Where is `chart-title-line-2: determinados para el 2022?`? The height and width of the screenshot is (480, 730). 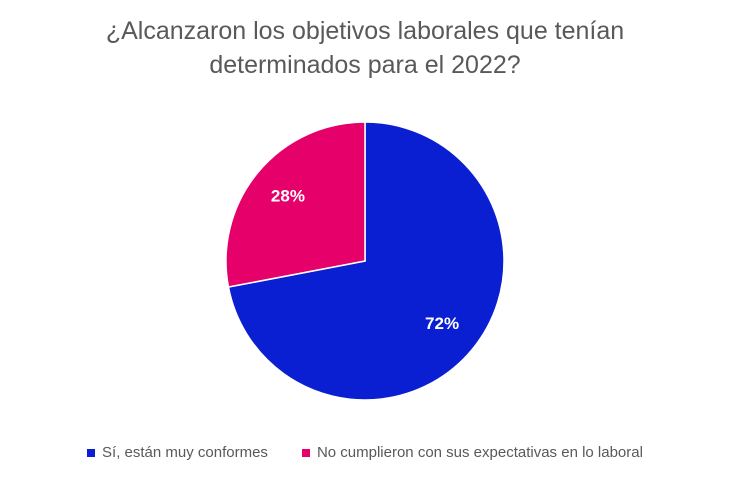
chart-title-line-2: determinados para el 2022? is located at coordinates (365, 65).